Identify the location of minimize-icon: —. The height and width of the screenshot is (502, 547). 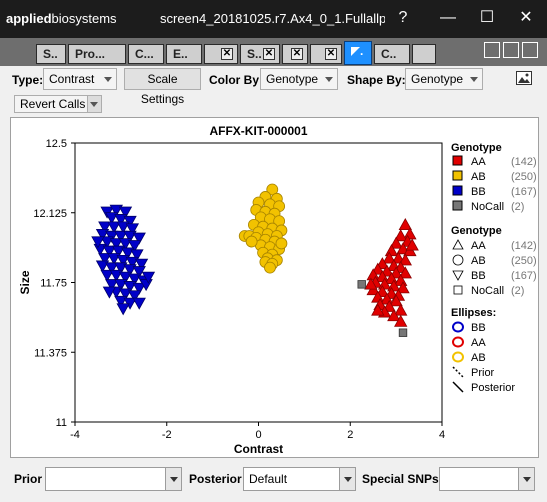
(448, 17).